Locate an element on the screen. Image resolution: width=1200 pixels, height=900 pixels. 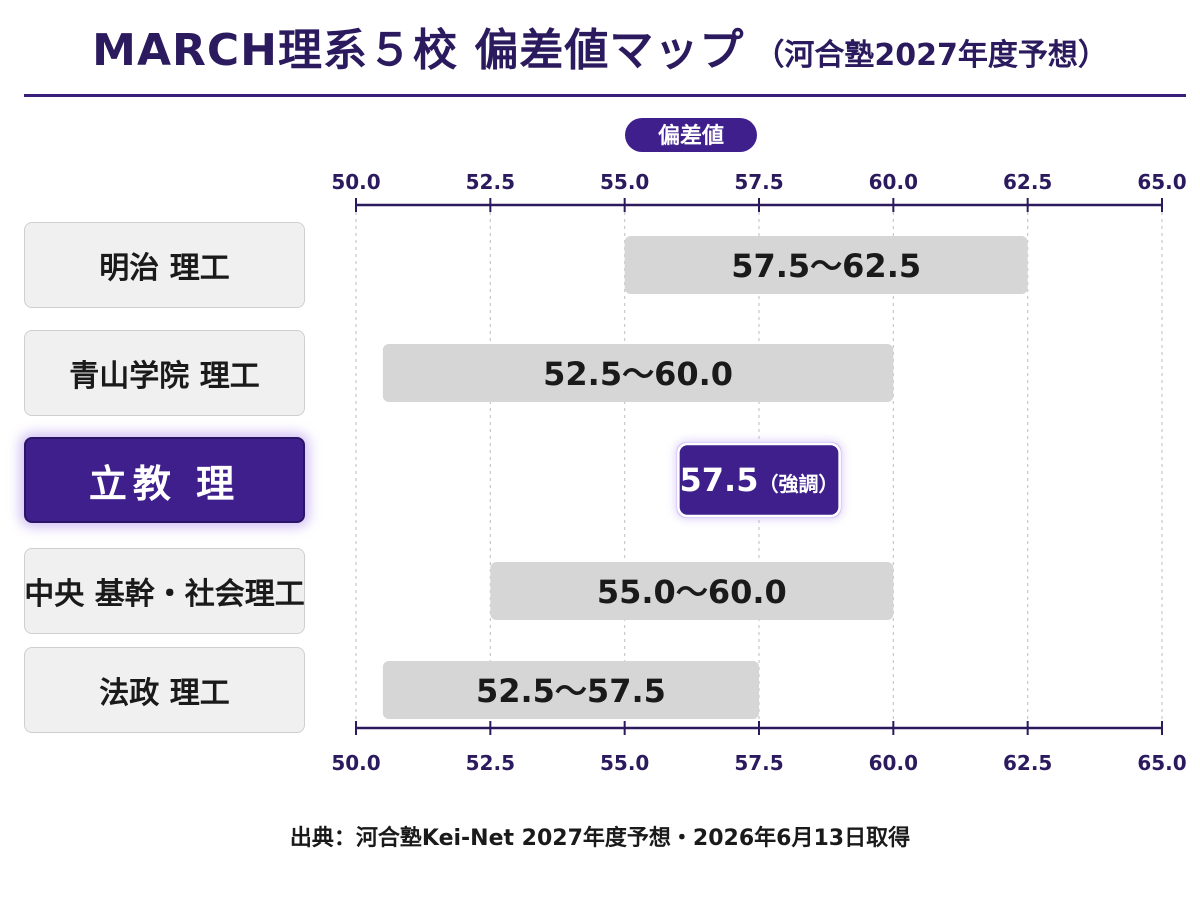
row-label-1: 青山学院 理工 is located at coordinates (164, 373).